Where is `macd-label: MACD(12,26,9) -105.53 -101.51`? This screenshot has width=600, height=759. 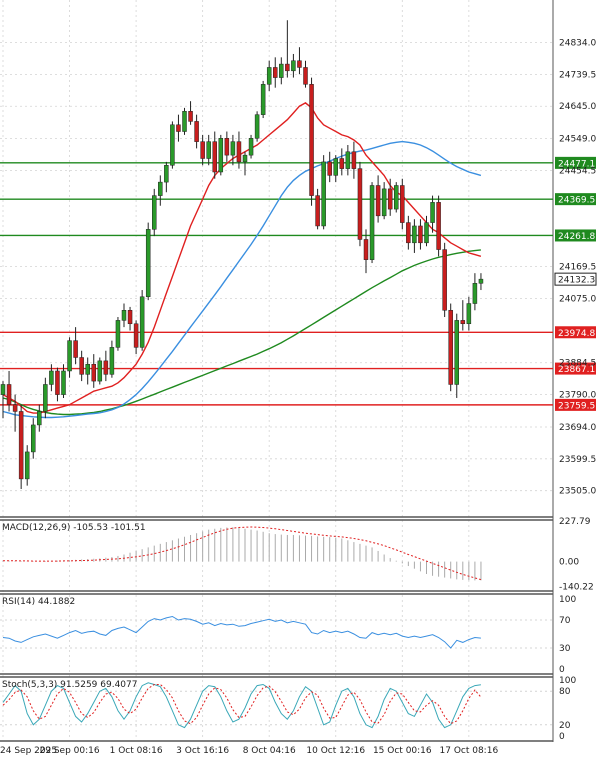
macd-label: MACD(12,26,9) -105.53 -101.51 is located at coordinates (74, 528).